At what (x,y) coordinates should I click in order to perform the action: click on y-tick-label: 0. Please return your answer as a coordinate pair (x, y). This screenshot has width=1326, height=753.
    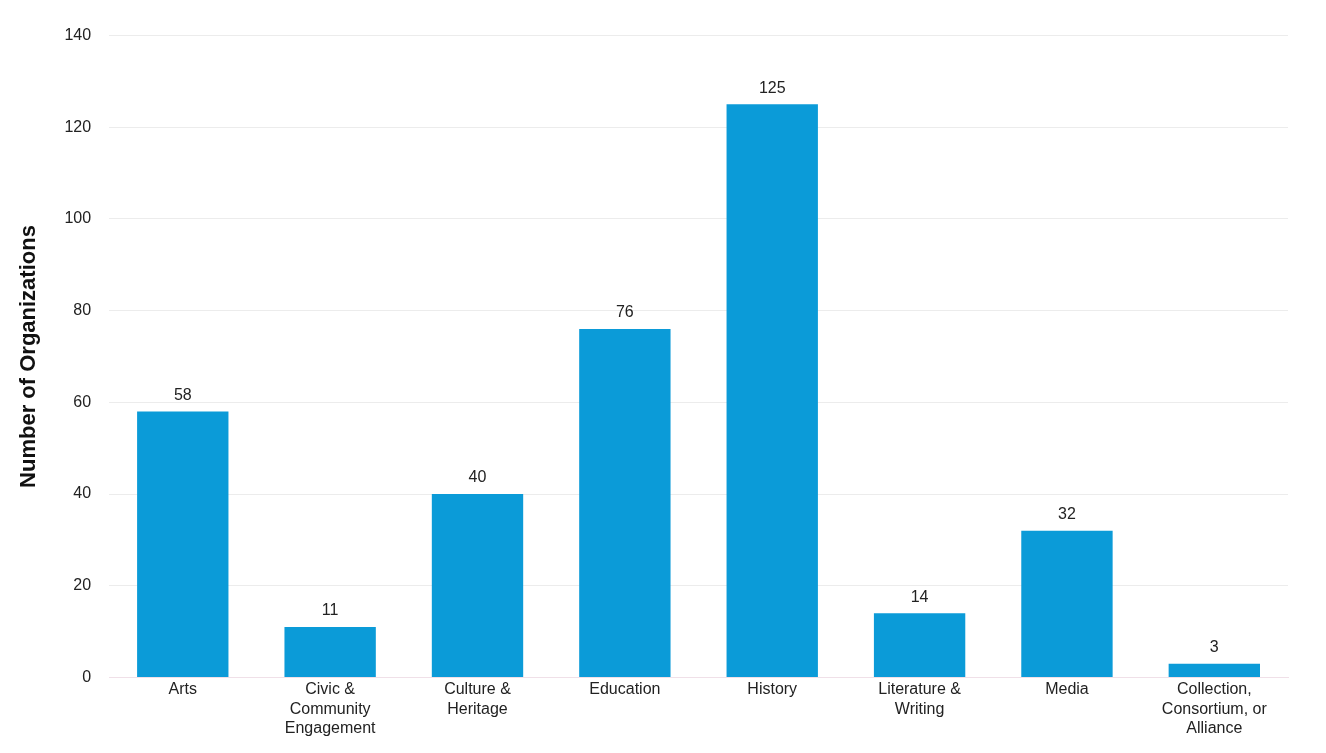
    Looking at the image, I should click on (87, 676).